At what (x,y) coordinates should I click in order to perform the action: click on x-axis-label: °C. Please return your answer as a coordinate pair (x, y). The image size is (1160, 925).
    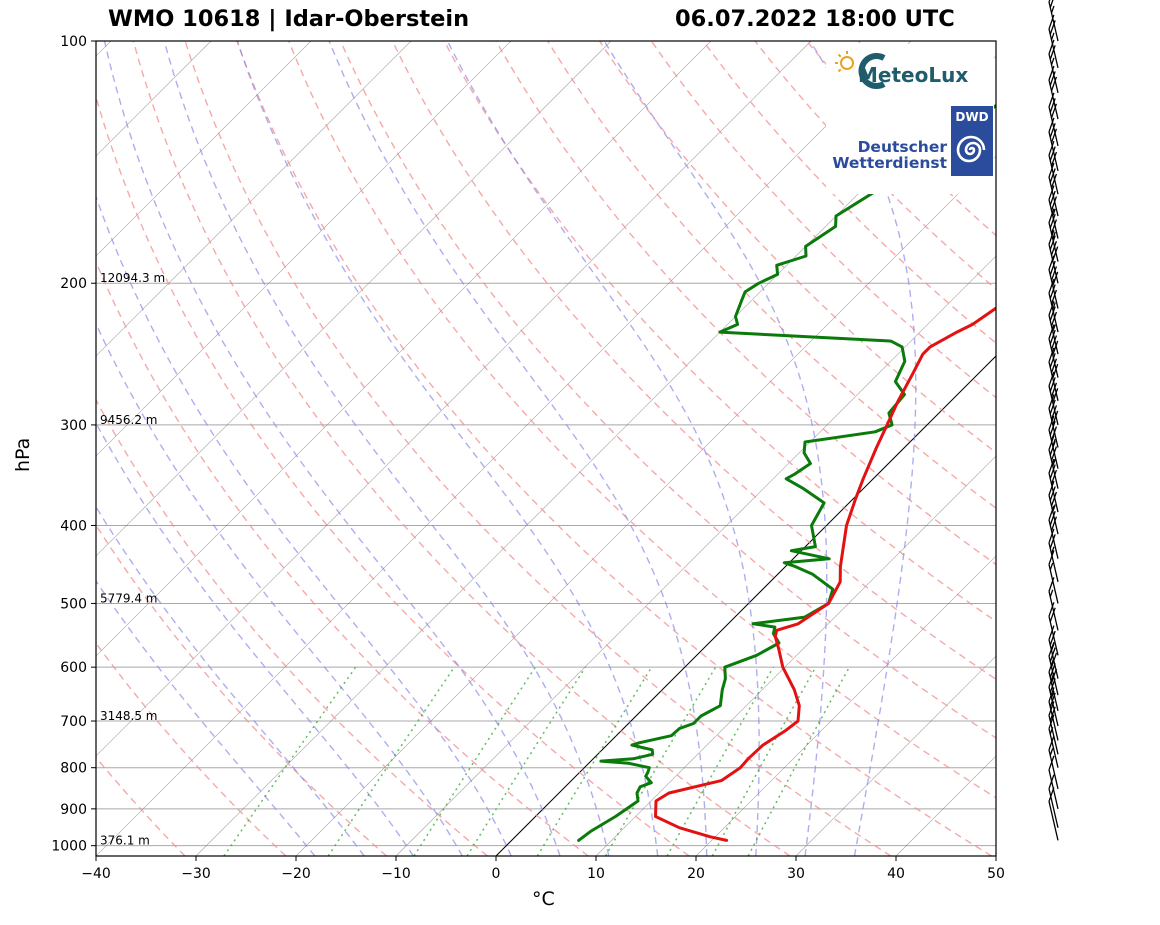
    Looking at the image, I should click on (543, 899).